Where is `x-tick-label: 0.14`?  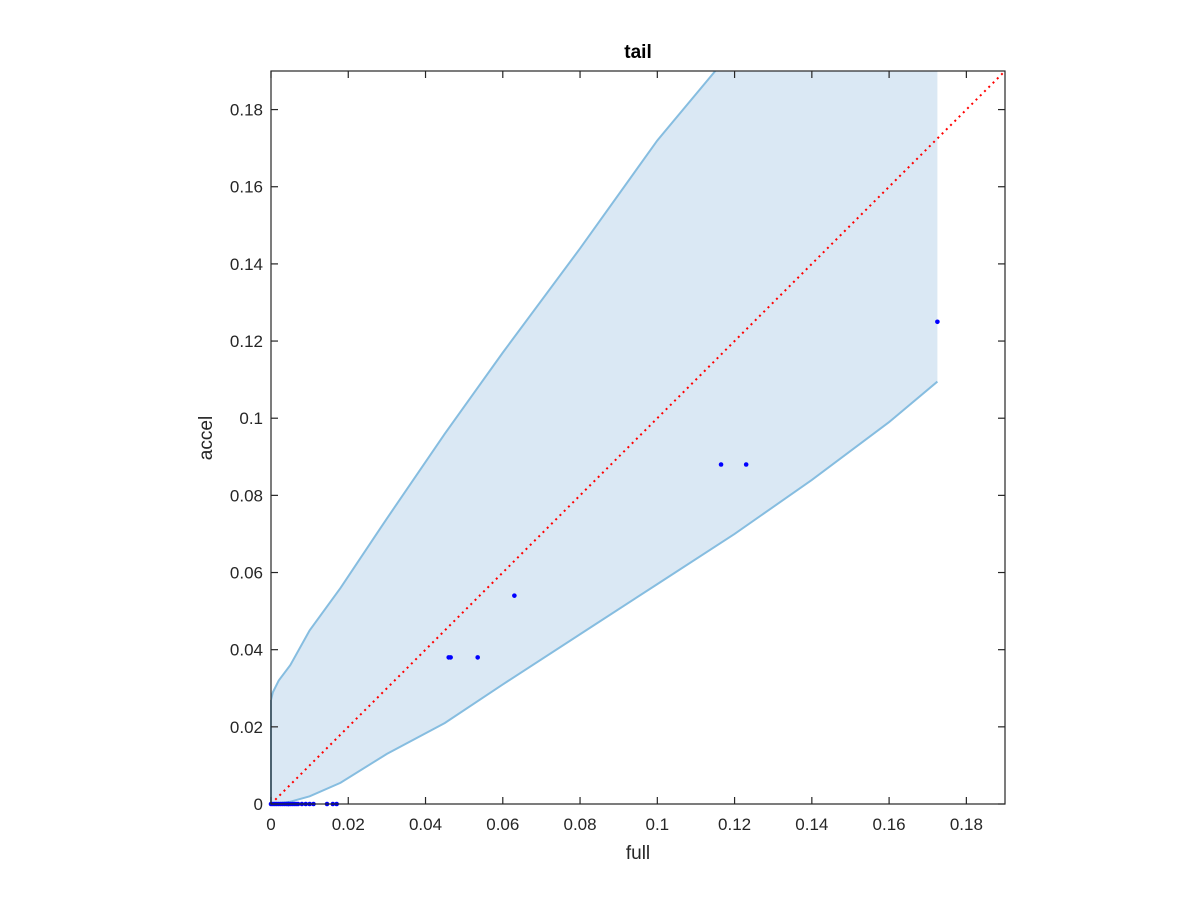
x-tick-label: 0.14 is located at coordinates (811, 824).